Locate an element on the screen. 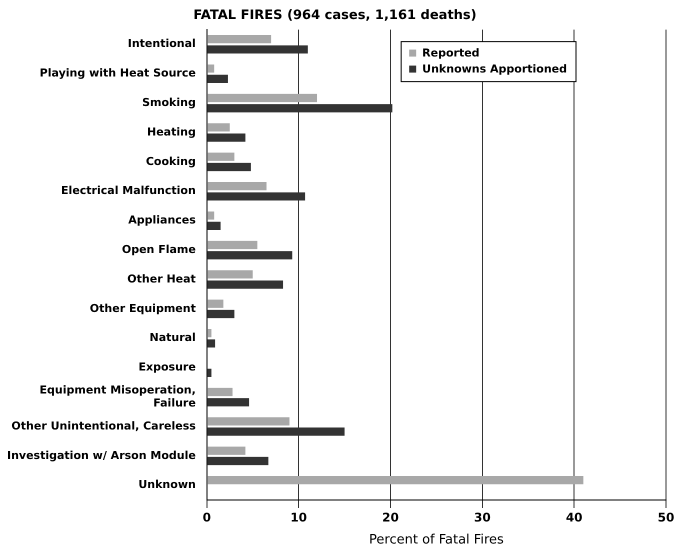  x-tick-label: 0 is located at coordinates (207, 517).